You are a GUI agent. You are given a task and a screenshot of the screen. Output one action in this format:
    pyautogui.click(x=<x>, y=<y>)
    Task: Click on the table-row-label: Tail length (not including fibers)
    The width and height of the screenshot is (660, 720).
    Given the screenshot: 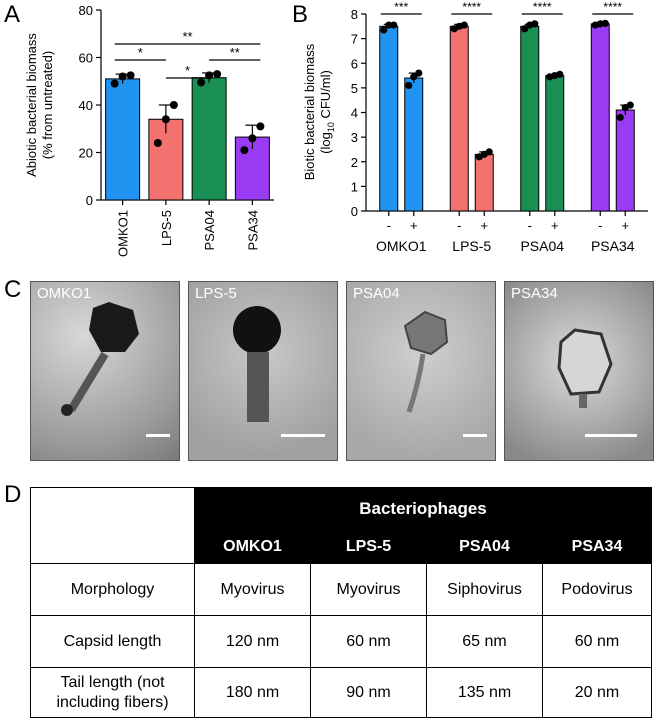 What is the action you would take?
    pyautogui.click(x=112, y=692)
    